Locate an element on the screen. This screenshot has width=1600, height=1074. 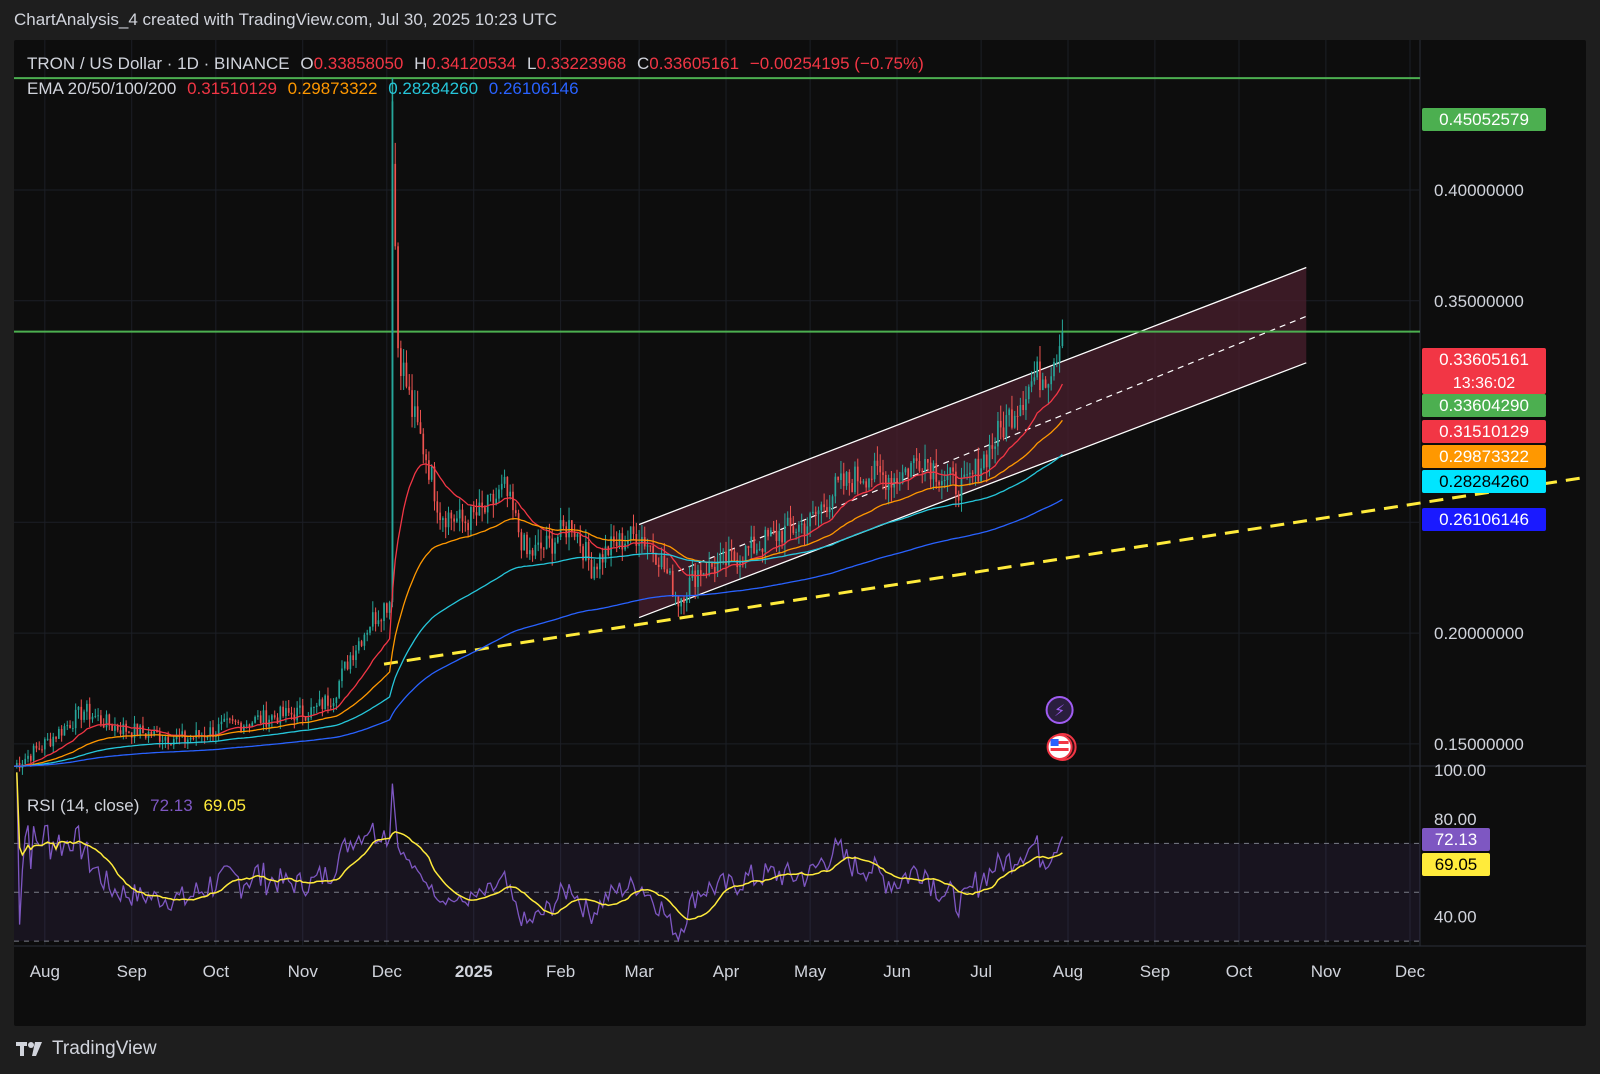
footer-brand: TradingView is located at coordinates (86, 1049).